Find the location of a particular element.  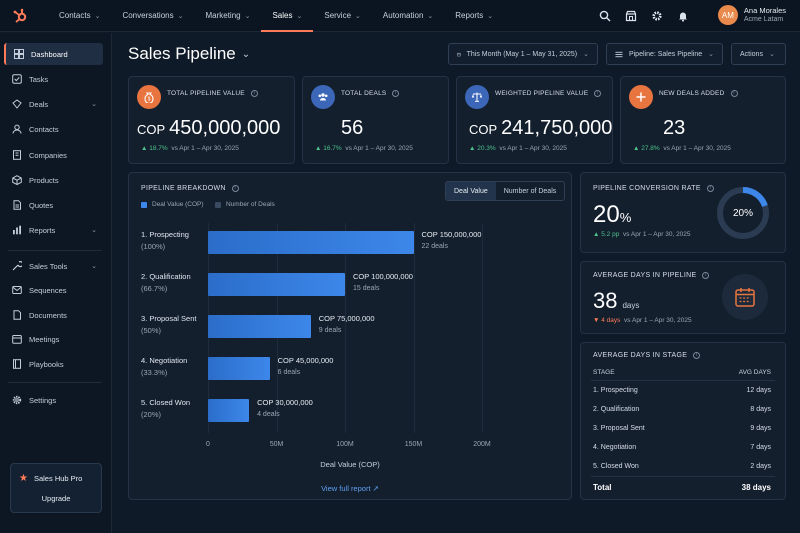

bar-deals-label: 22 deals is located at coordinates (434, 246).